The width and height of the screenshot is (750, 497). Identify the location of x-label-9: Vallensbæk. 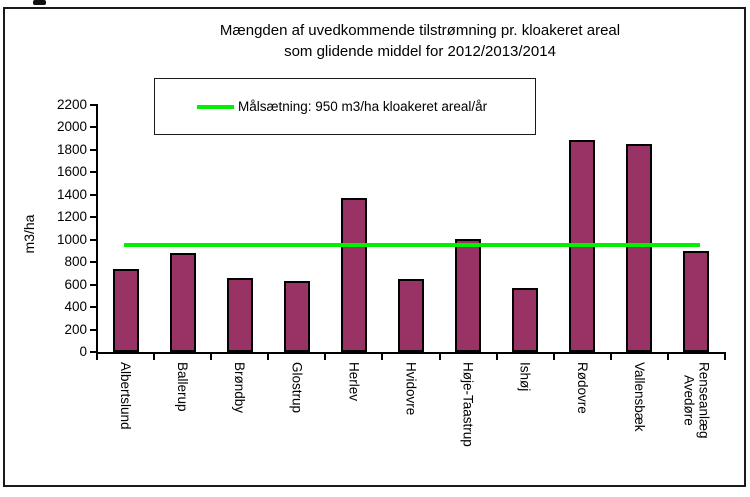
(639, 397).